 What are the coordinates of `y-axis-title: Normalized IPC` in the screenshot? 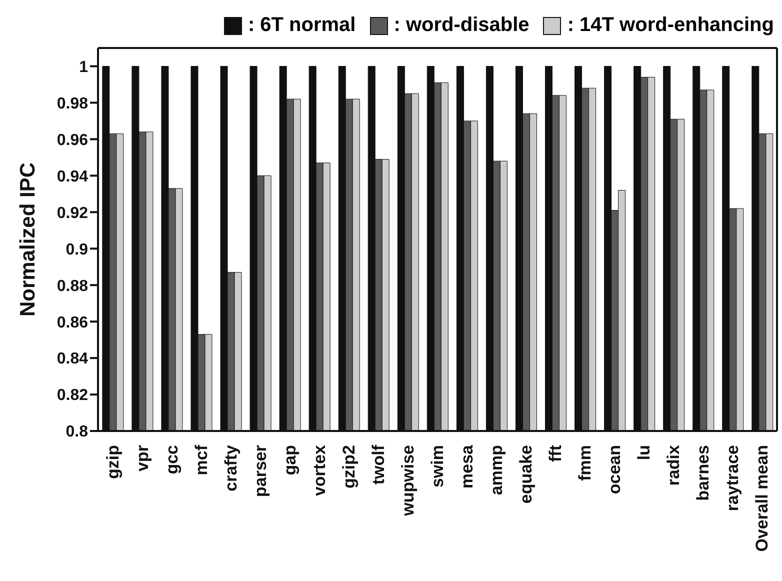 It's located at (28, 239).